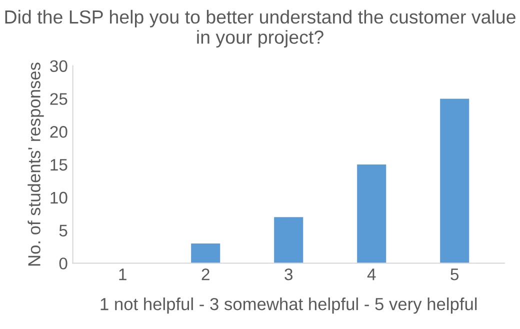  Describe the element at coordinates (122, 274) in the screenshot. I see `x-tick-label: 1` at that location.